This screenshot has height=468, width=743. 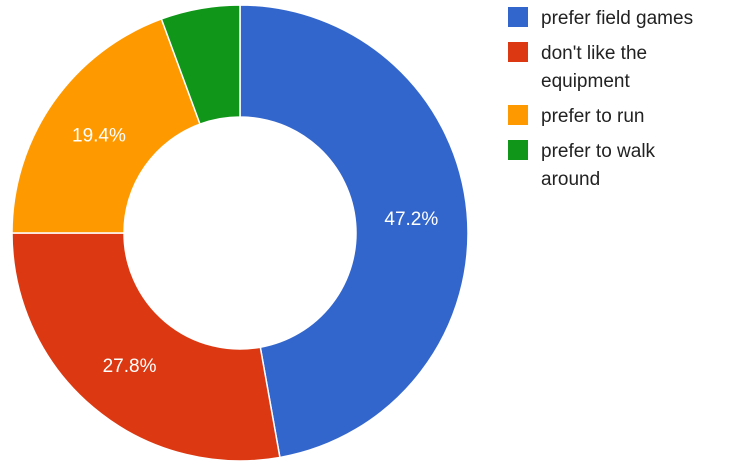 What do you see at coordinates (99, 136) in the screenshot?
I see `slice-label-prefer-to-run: 19.4%` at bounding box center [99, 136].